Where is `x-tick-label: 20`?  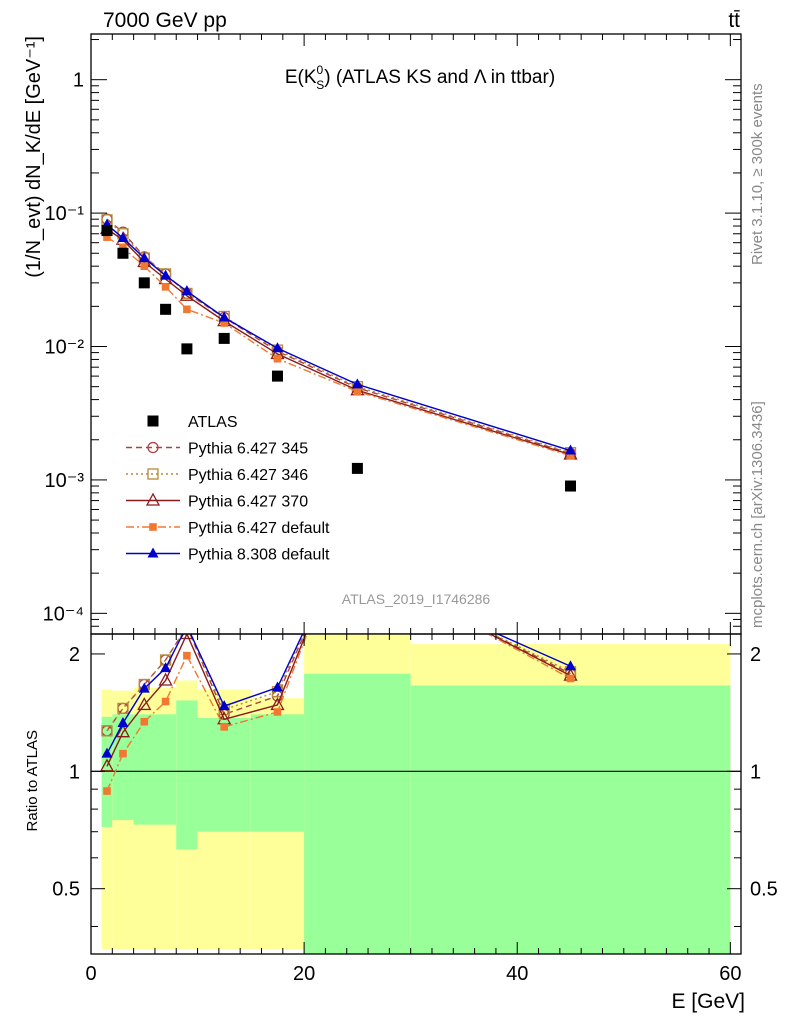
x-tick-label: 20 is located at coordinates (304, 974).